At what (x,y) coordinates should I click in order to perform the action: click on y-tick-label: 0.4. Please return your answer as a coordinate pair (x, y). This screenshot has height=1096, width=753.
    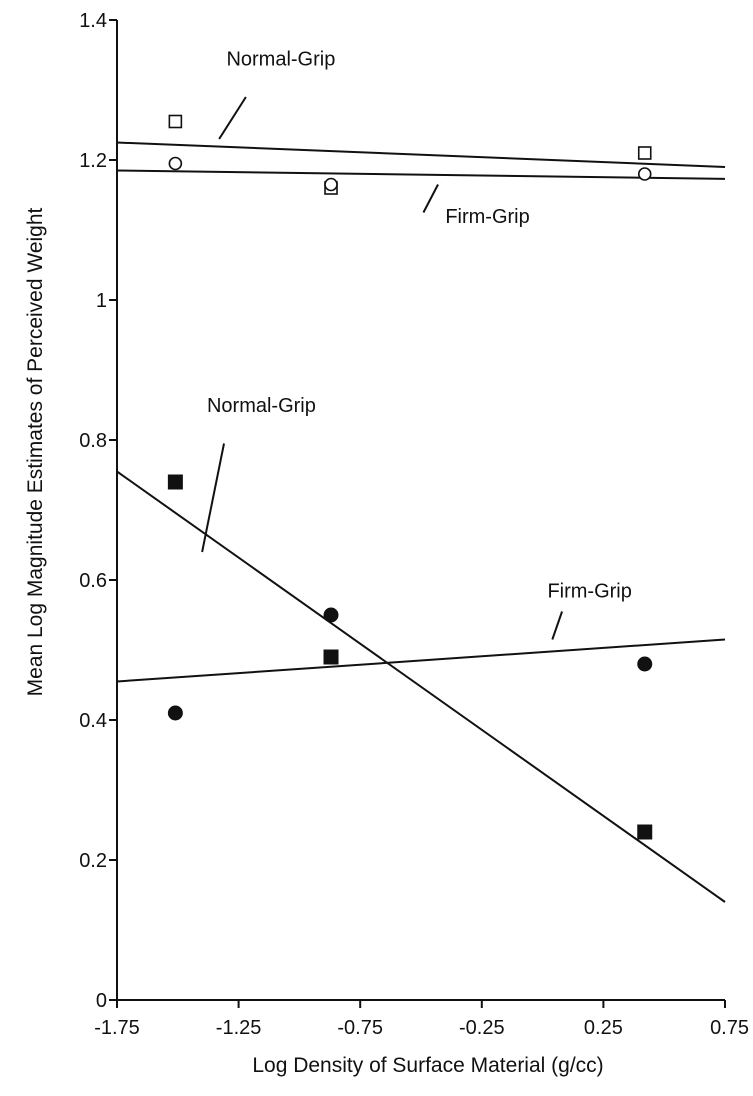
    Looking at the image, I should click on (93, 721).